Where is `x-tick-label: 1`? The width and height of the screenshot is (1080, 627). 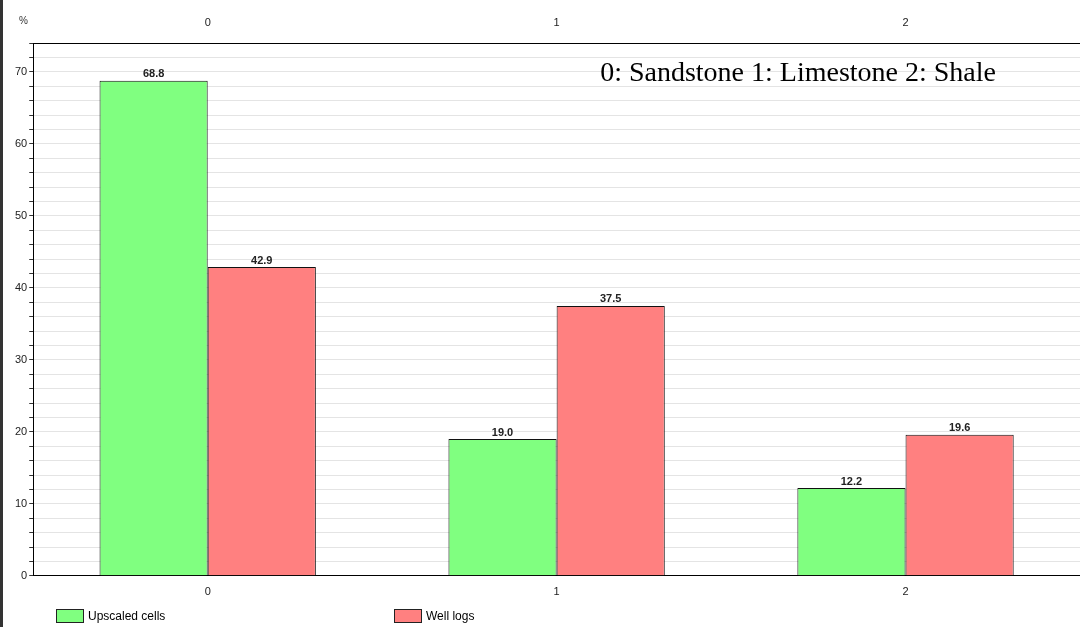 x-tick-label: 1 is located at coordinates (556, 591).